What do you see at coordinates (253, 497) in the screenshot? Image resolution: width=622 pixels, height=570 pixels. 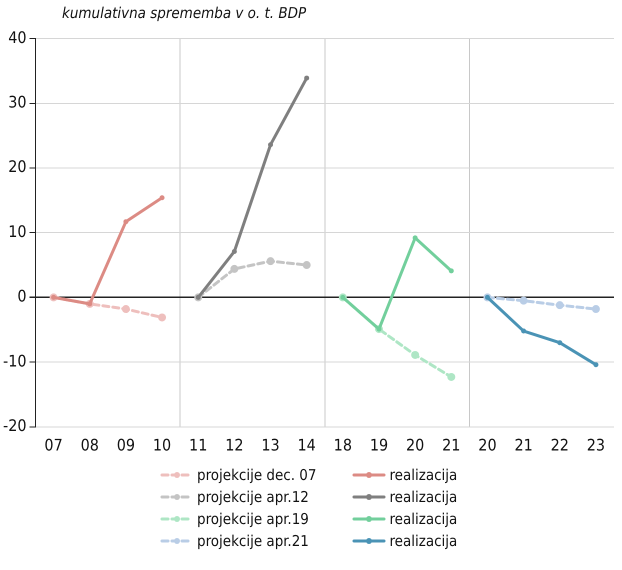 I see `legend-label: projekcije apr.12` at bounding box center [253, 497].